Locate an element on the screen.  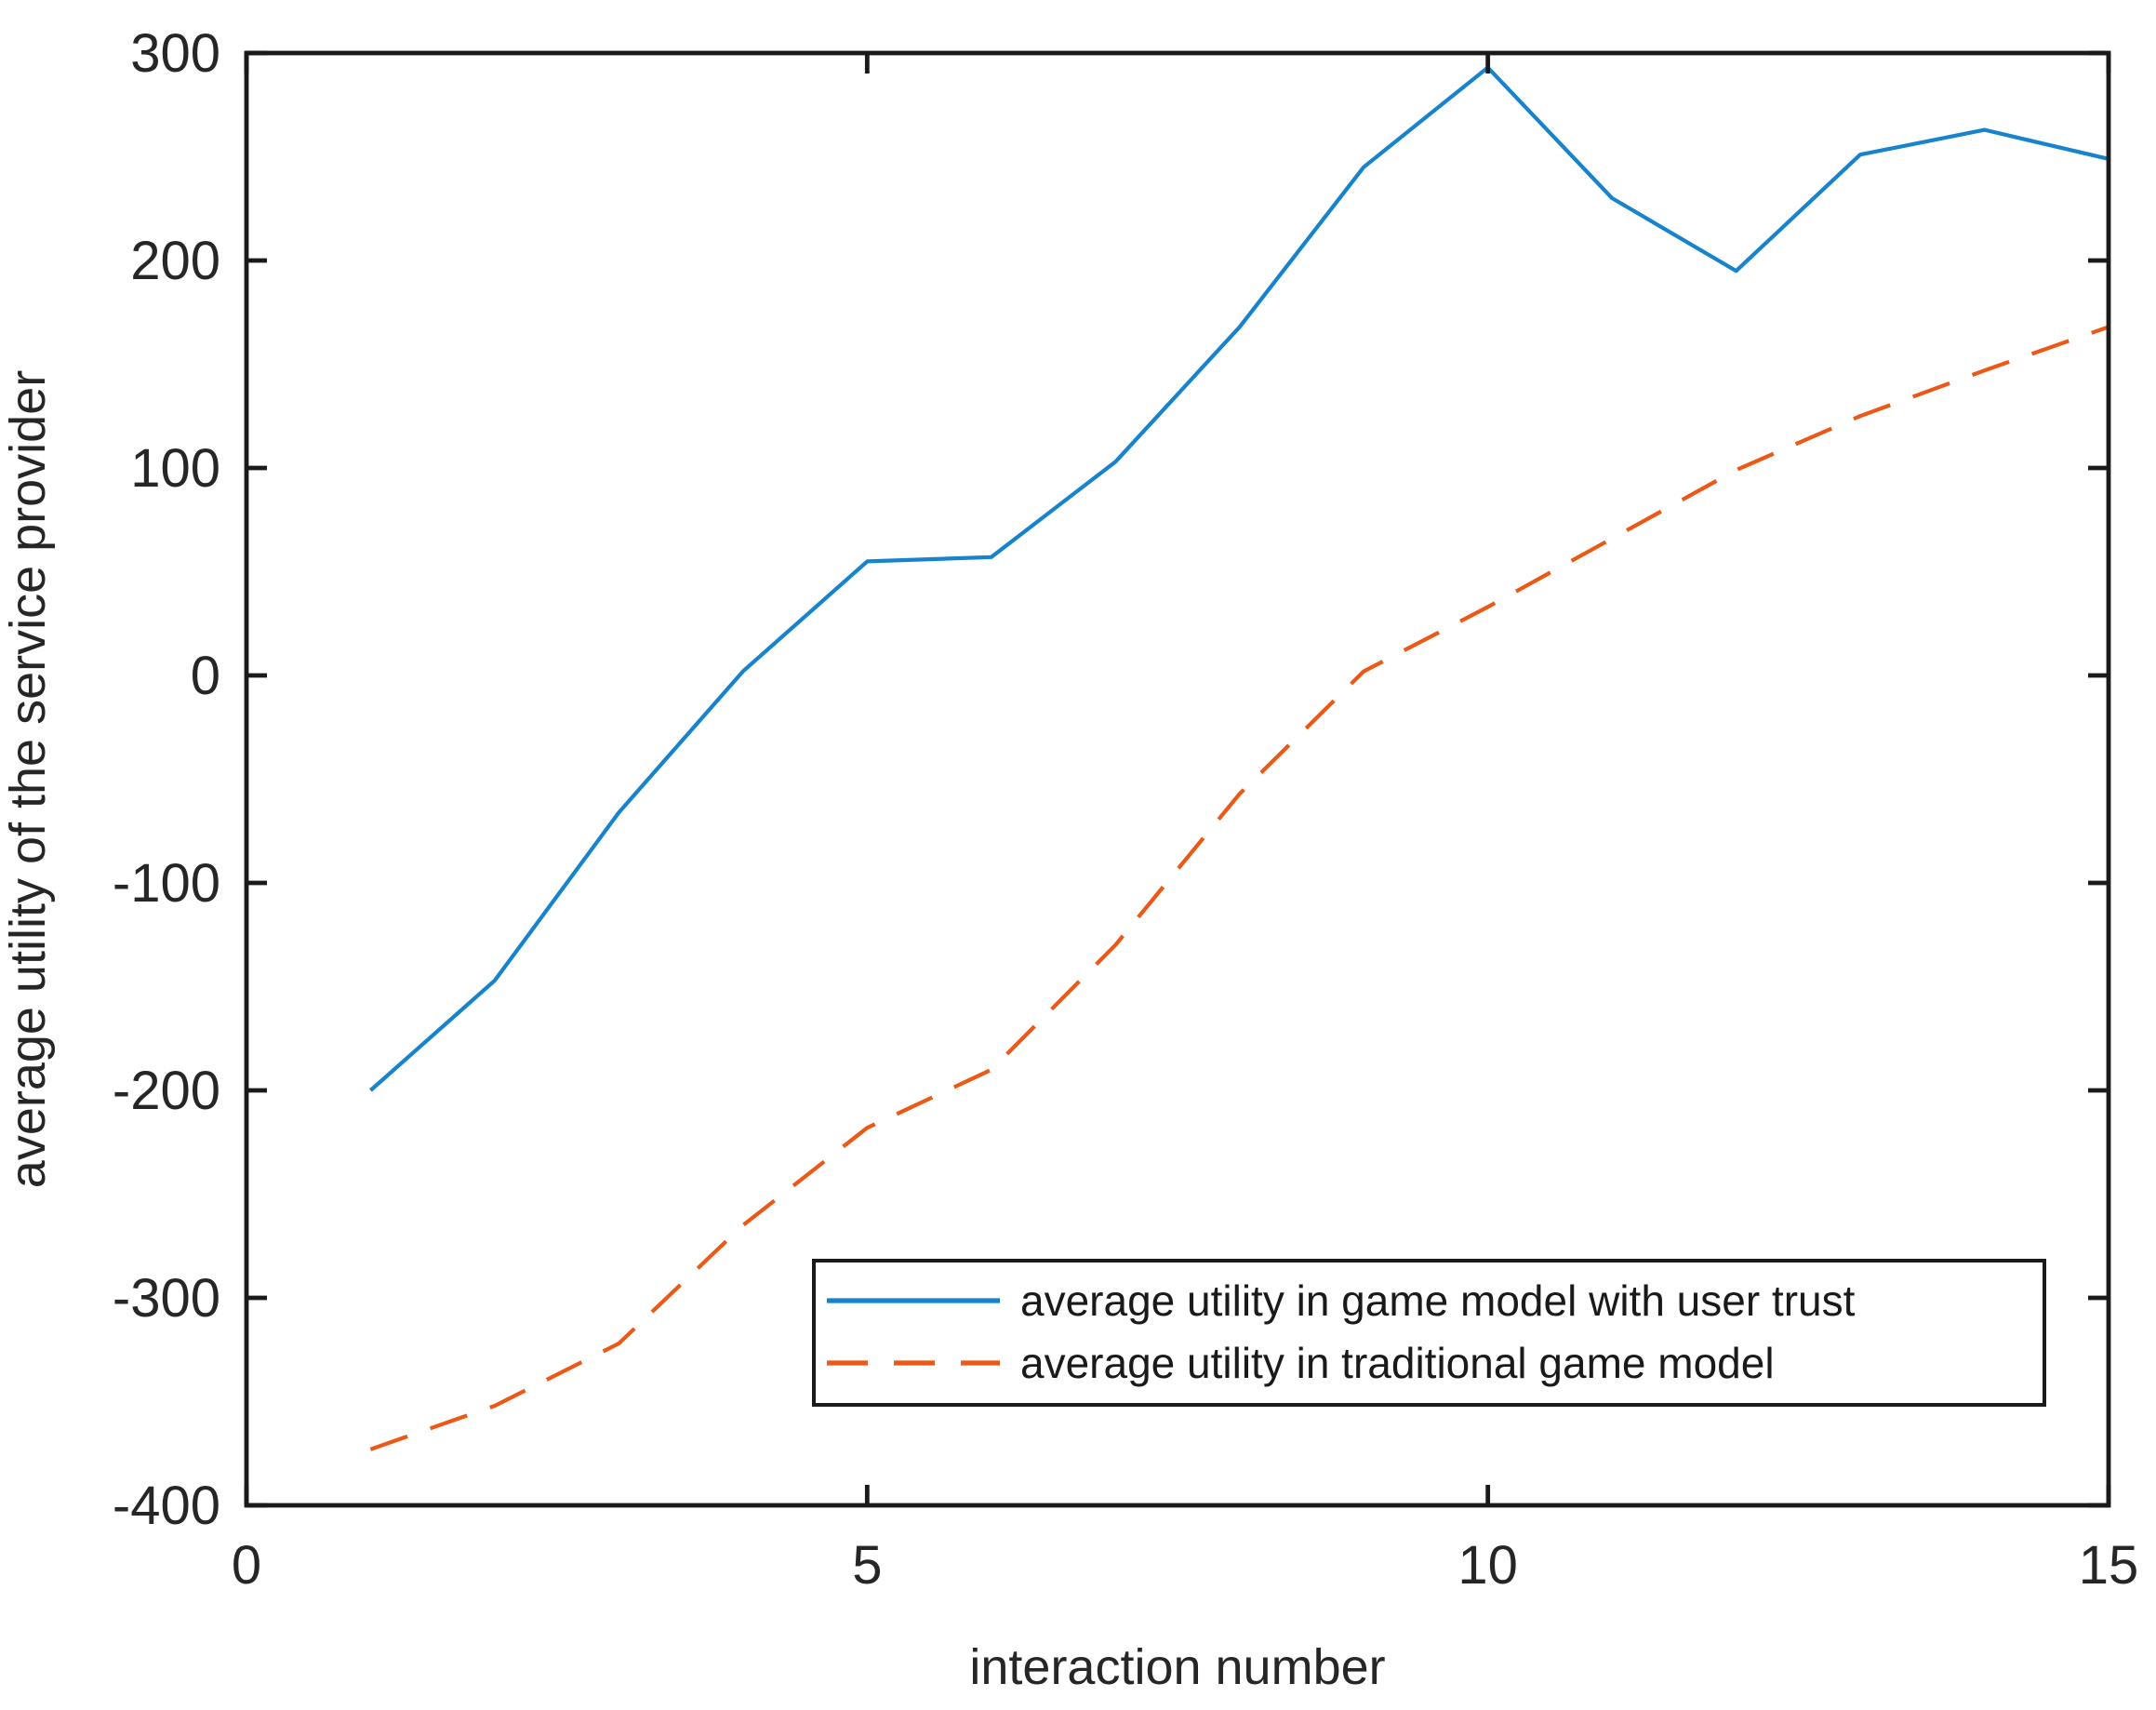
x-tick-labels: 0 5 10 15 is located at coordinates (1185, 1566).